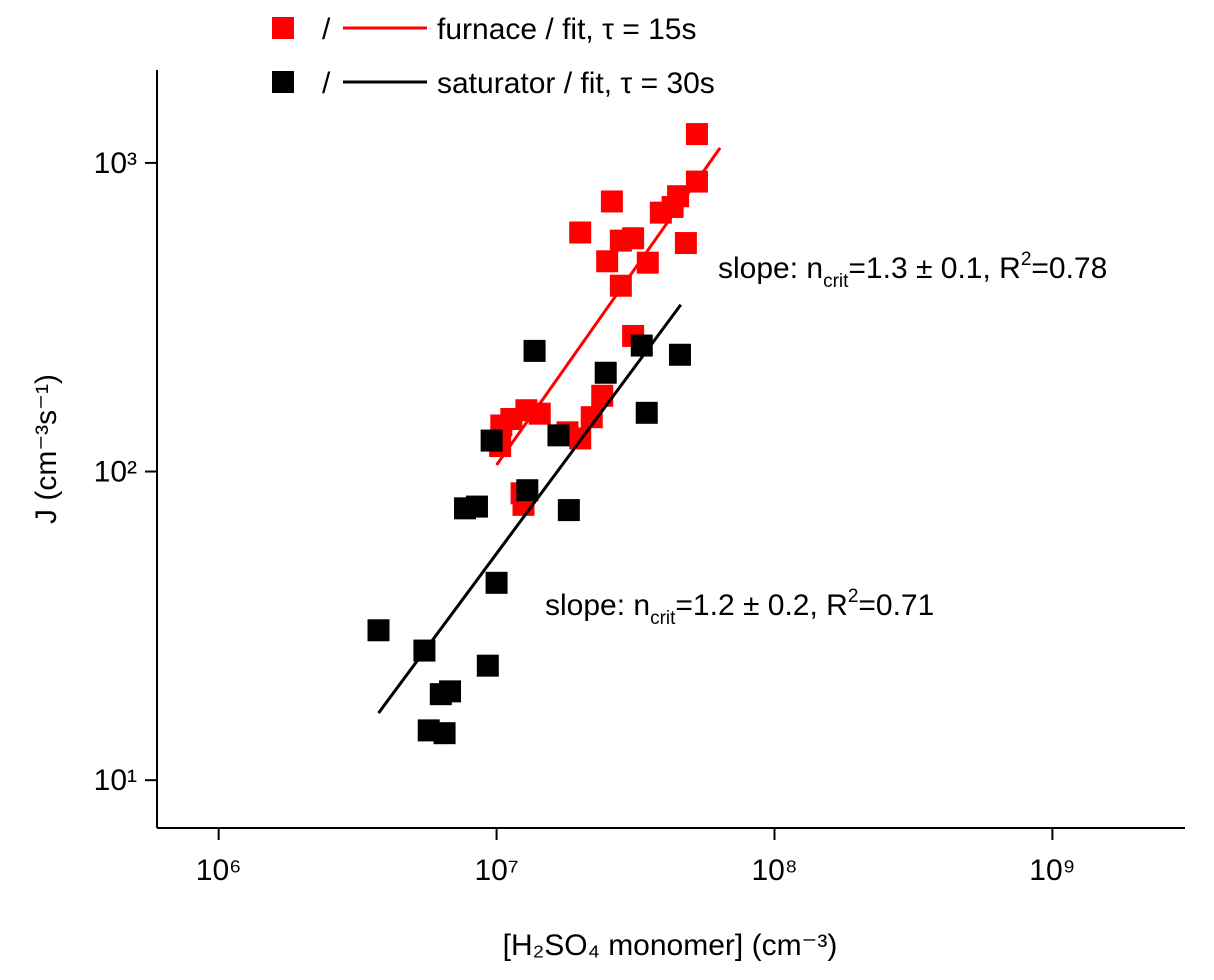 The height and width of the screenshot is (980, 1214). What do you see at coordinates (115, 472) in the screenshot?
I see `y-tick-label: 10²` at bounding box center [115, 472].